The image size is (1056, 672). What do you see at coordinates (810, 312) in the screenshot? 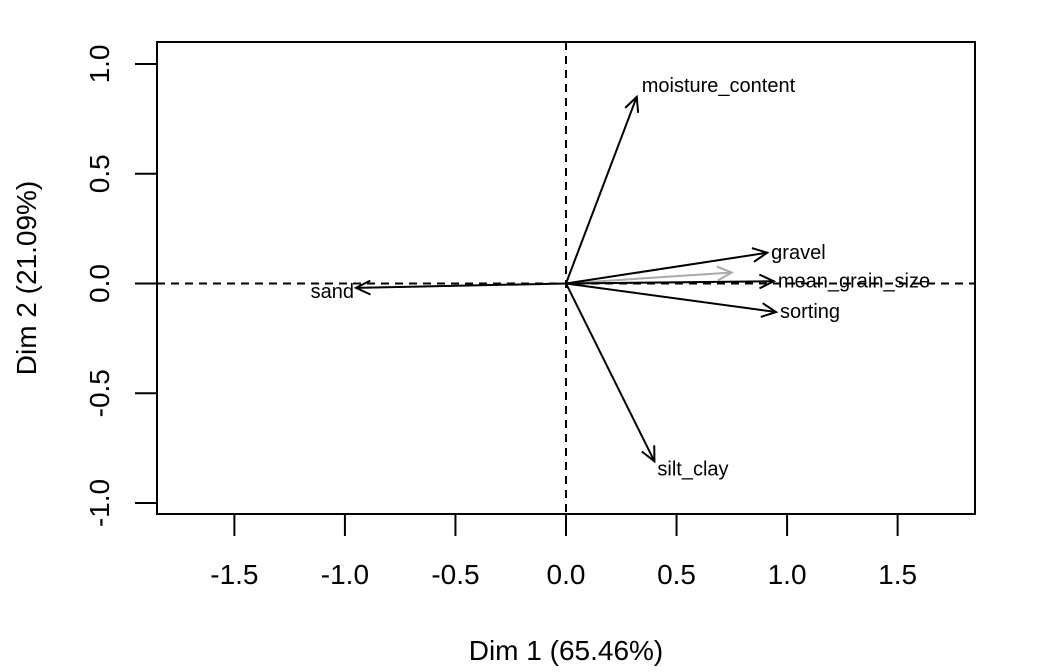
I see `vector-label-sorting: sorting` at bounding box center [810, 312].